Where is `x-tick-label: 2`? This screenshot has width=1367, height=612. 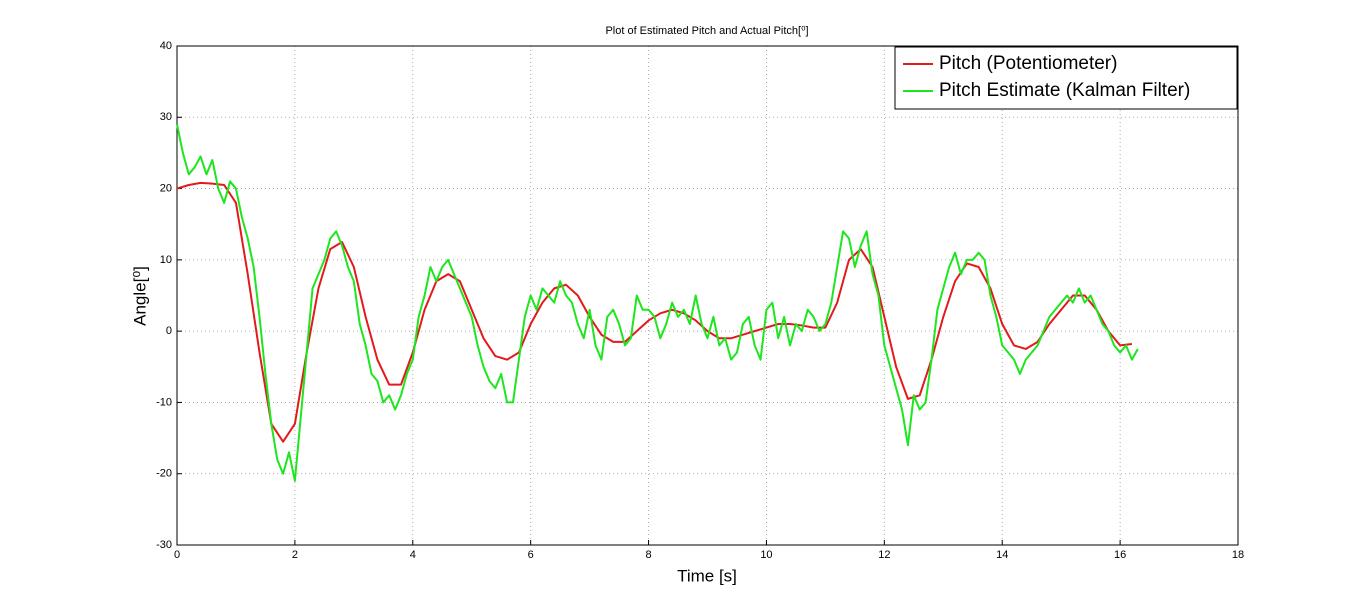 x-tick-label: 2 is located at coordinates (295, 555).